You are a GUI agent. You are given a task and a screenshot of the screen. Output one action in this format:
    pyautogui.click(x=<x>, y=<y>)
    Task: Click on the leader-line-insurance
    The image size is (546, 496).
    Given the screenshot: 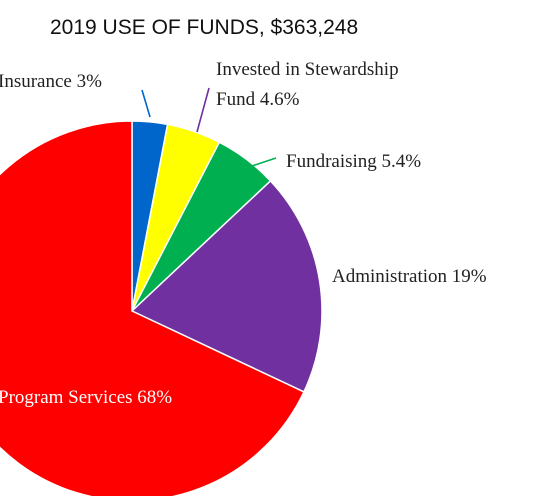 What is the action you would take?
    pyautogui.click(x=146, y=103)
    